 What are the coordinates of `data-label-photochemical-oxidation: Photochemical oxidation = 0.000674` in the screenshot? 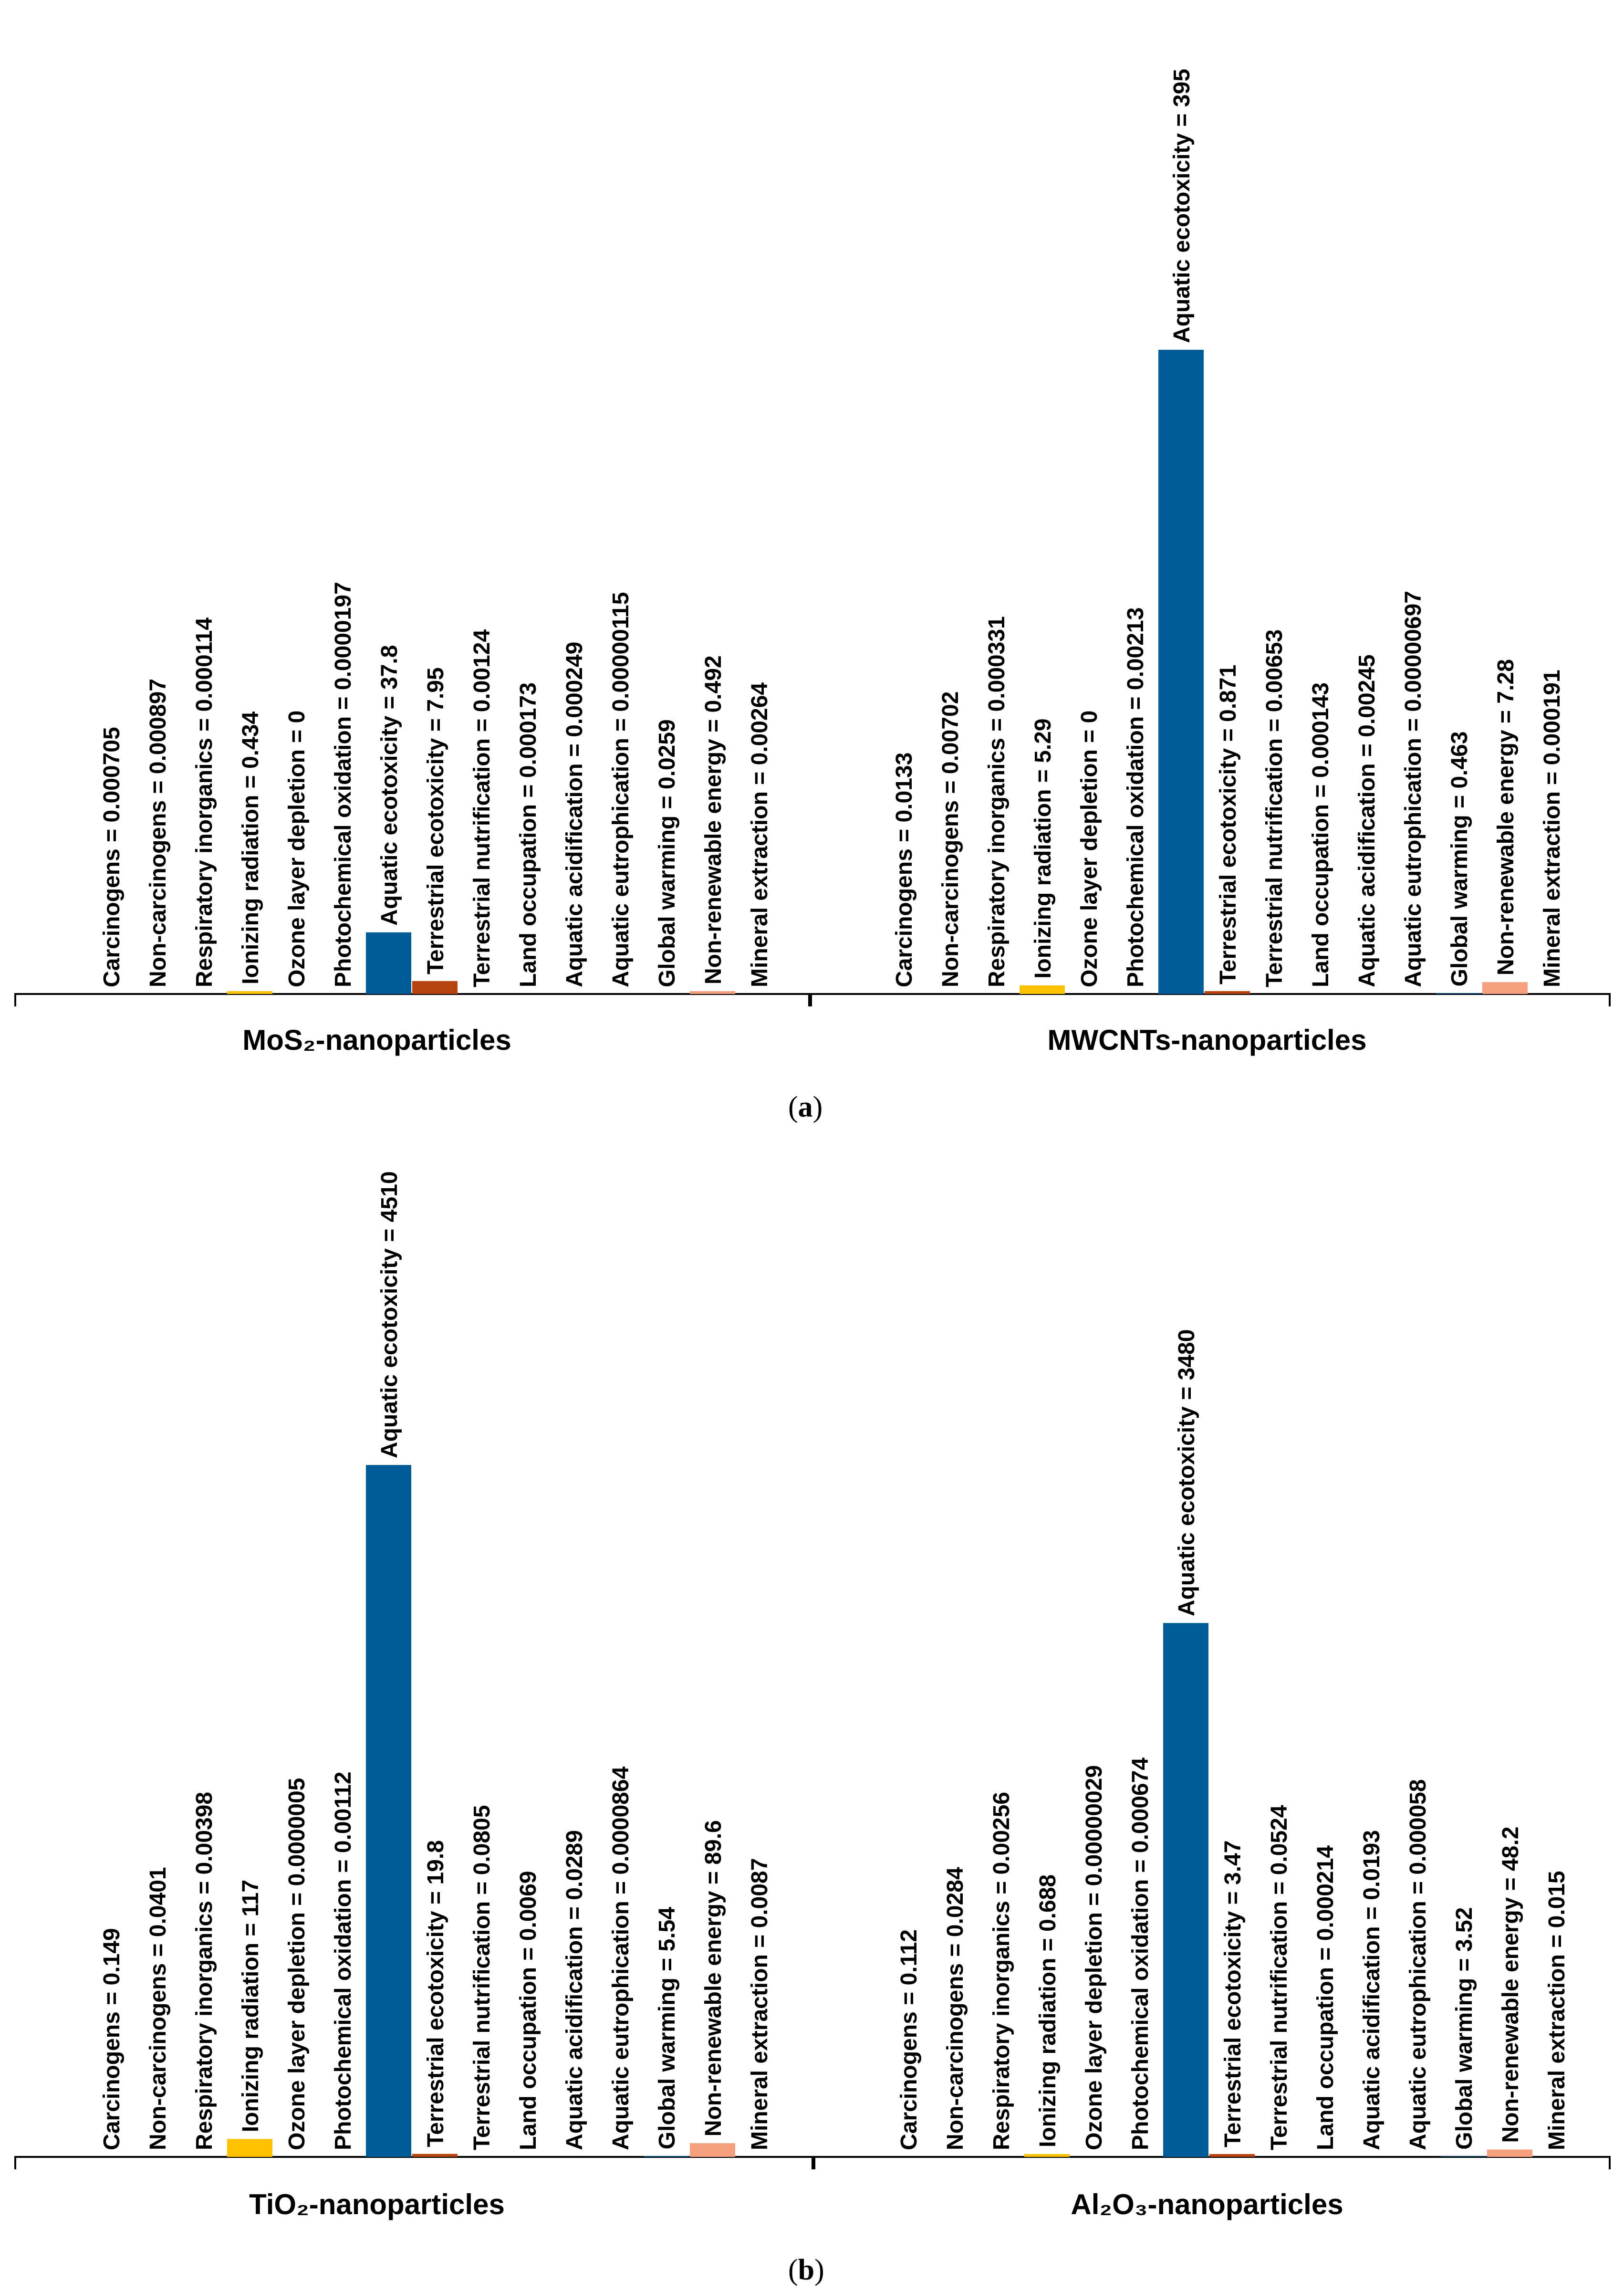 It's located at (1140, 1953).